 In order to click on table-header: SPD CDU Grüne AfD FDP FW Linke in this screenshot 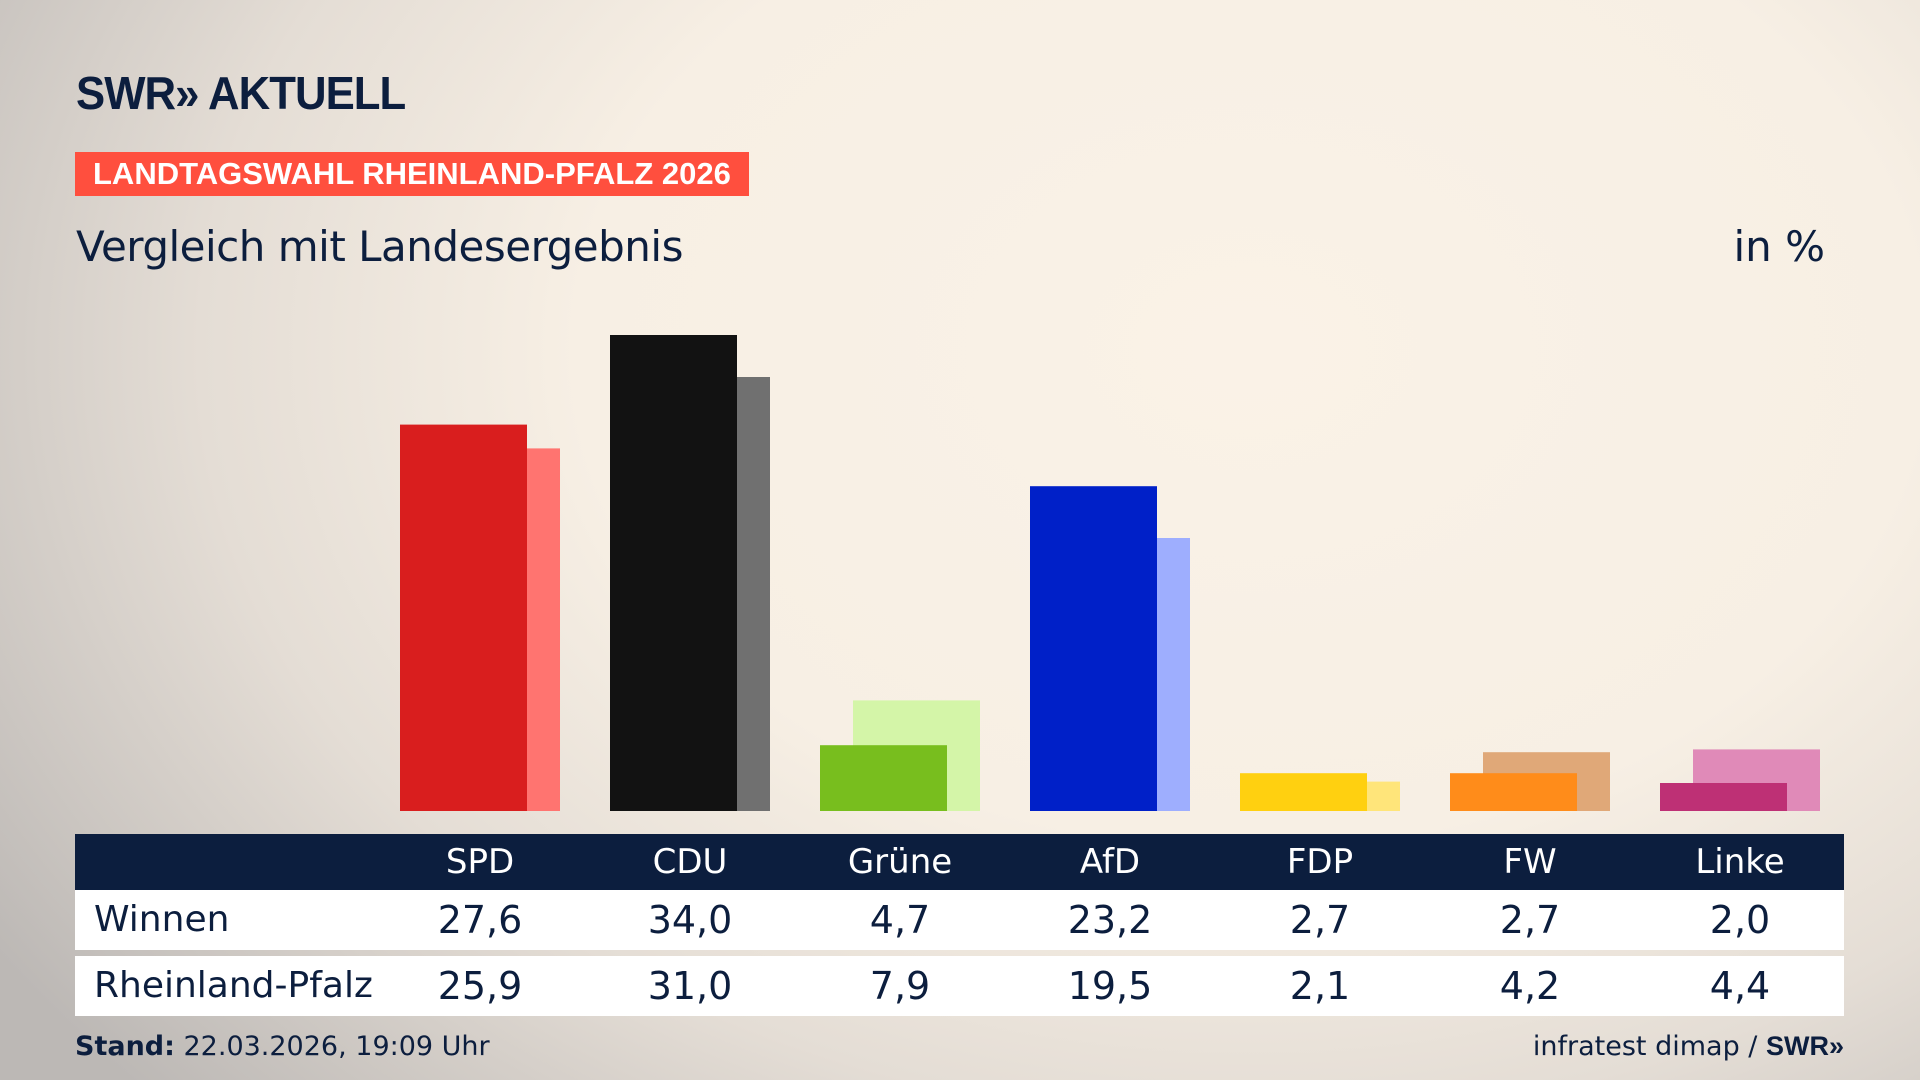, I will do `click(959, 862)`.